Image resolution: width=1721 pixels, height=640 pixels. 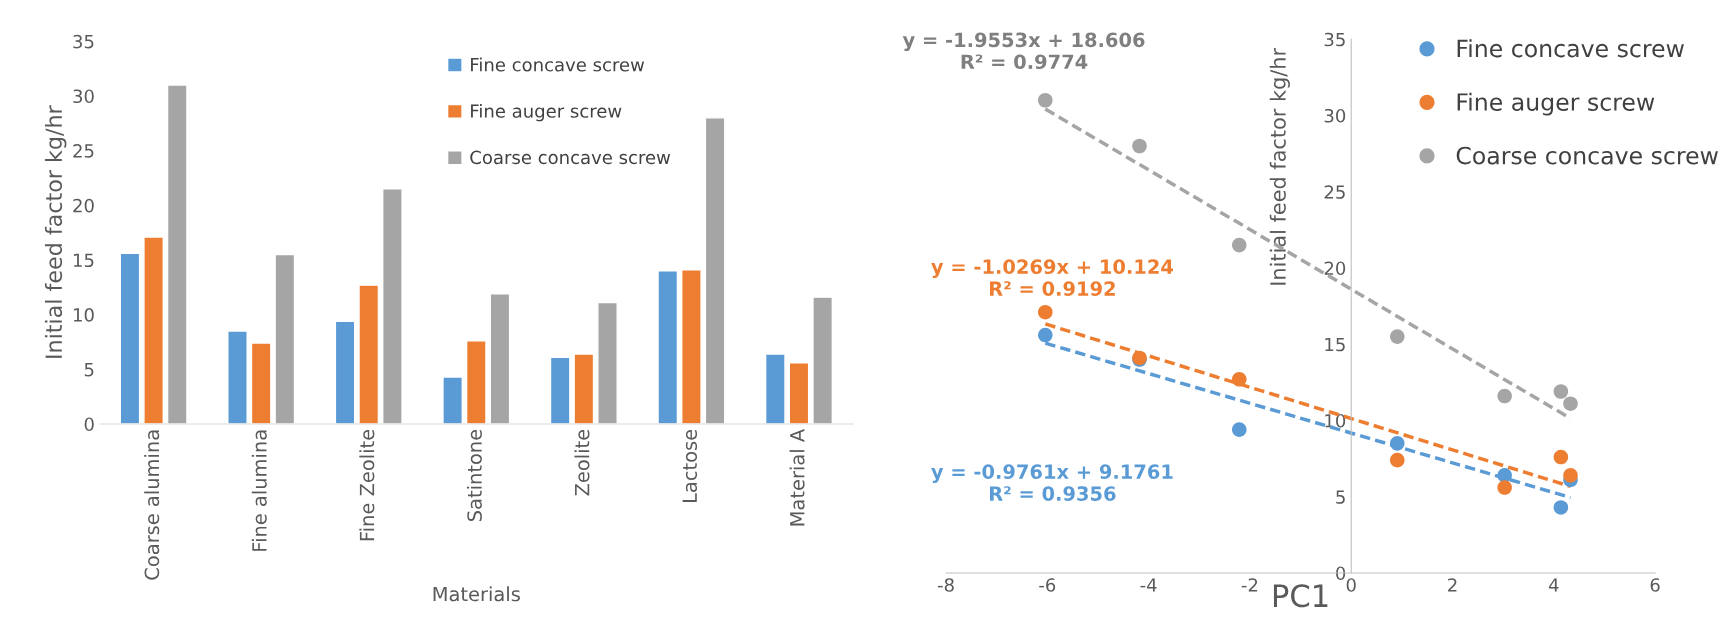 I want to click on x-axis-title: PC1, so click(x=1300, y=596).